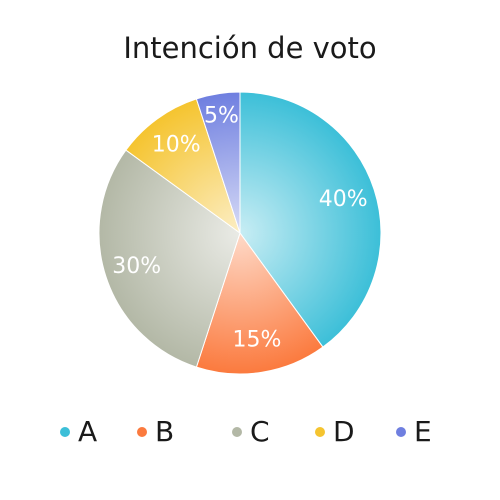  What do you see at coordinates (183, 166) in the screenshot?
I see `pie-slice-d` at bounding box center [183, 166].